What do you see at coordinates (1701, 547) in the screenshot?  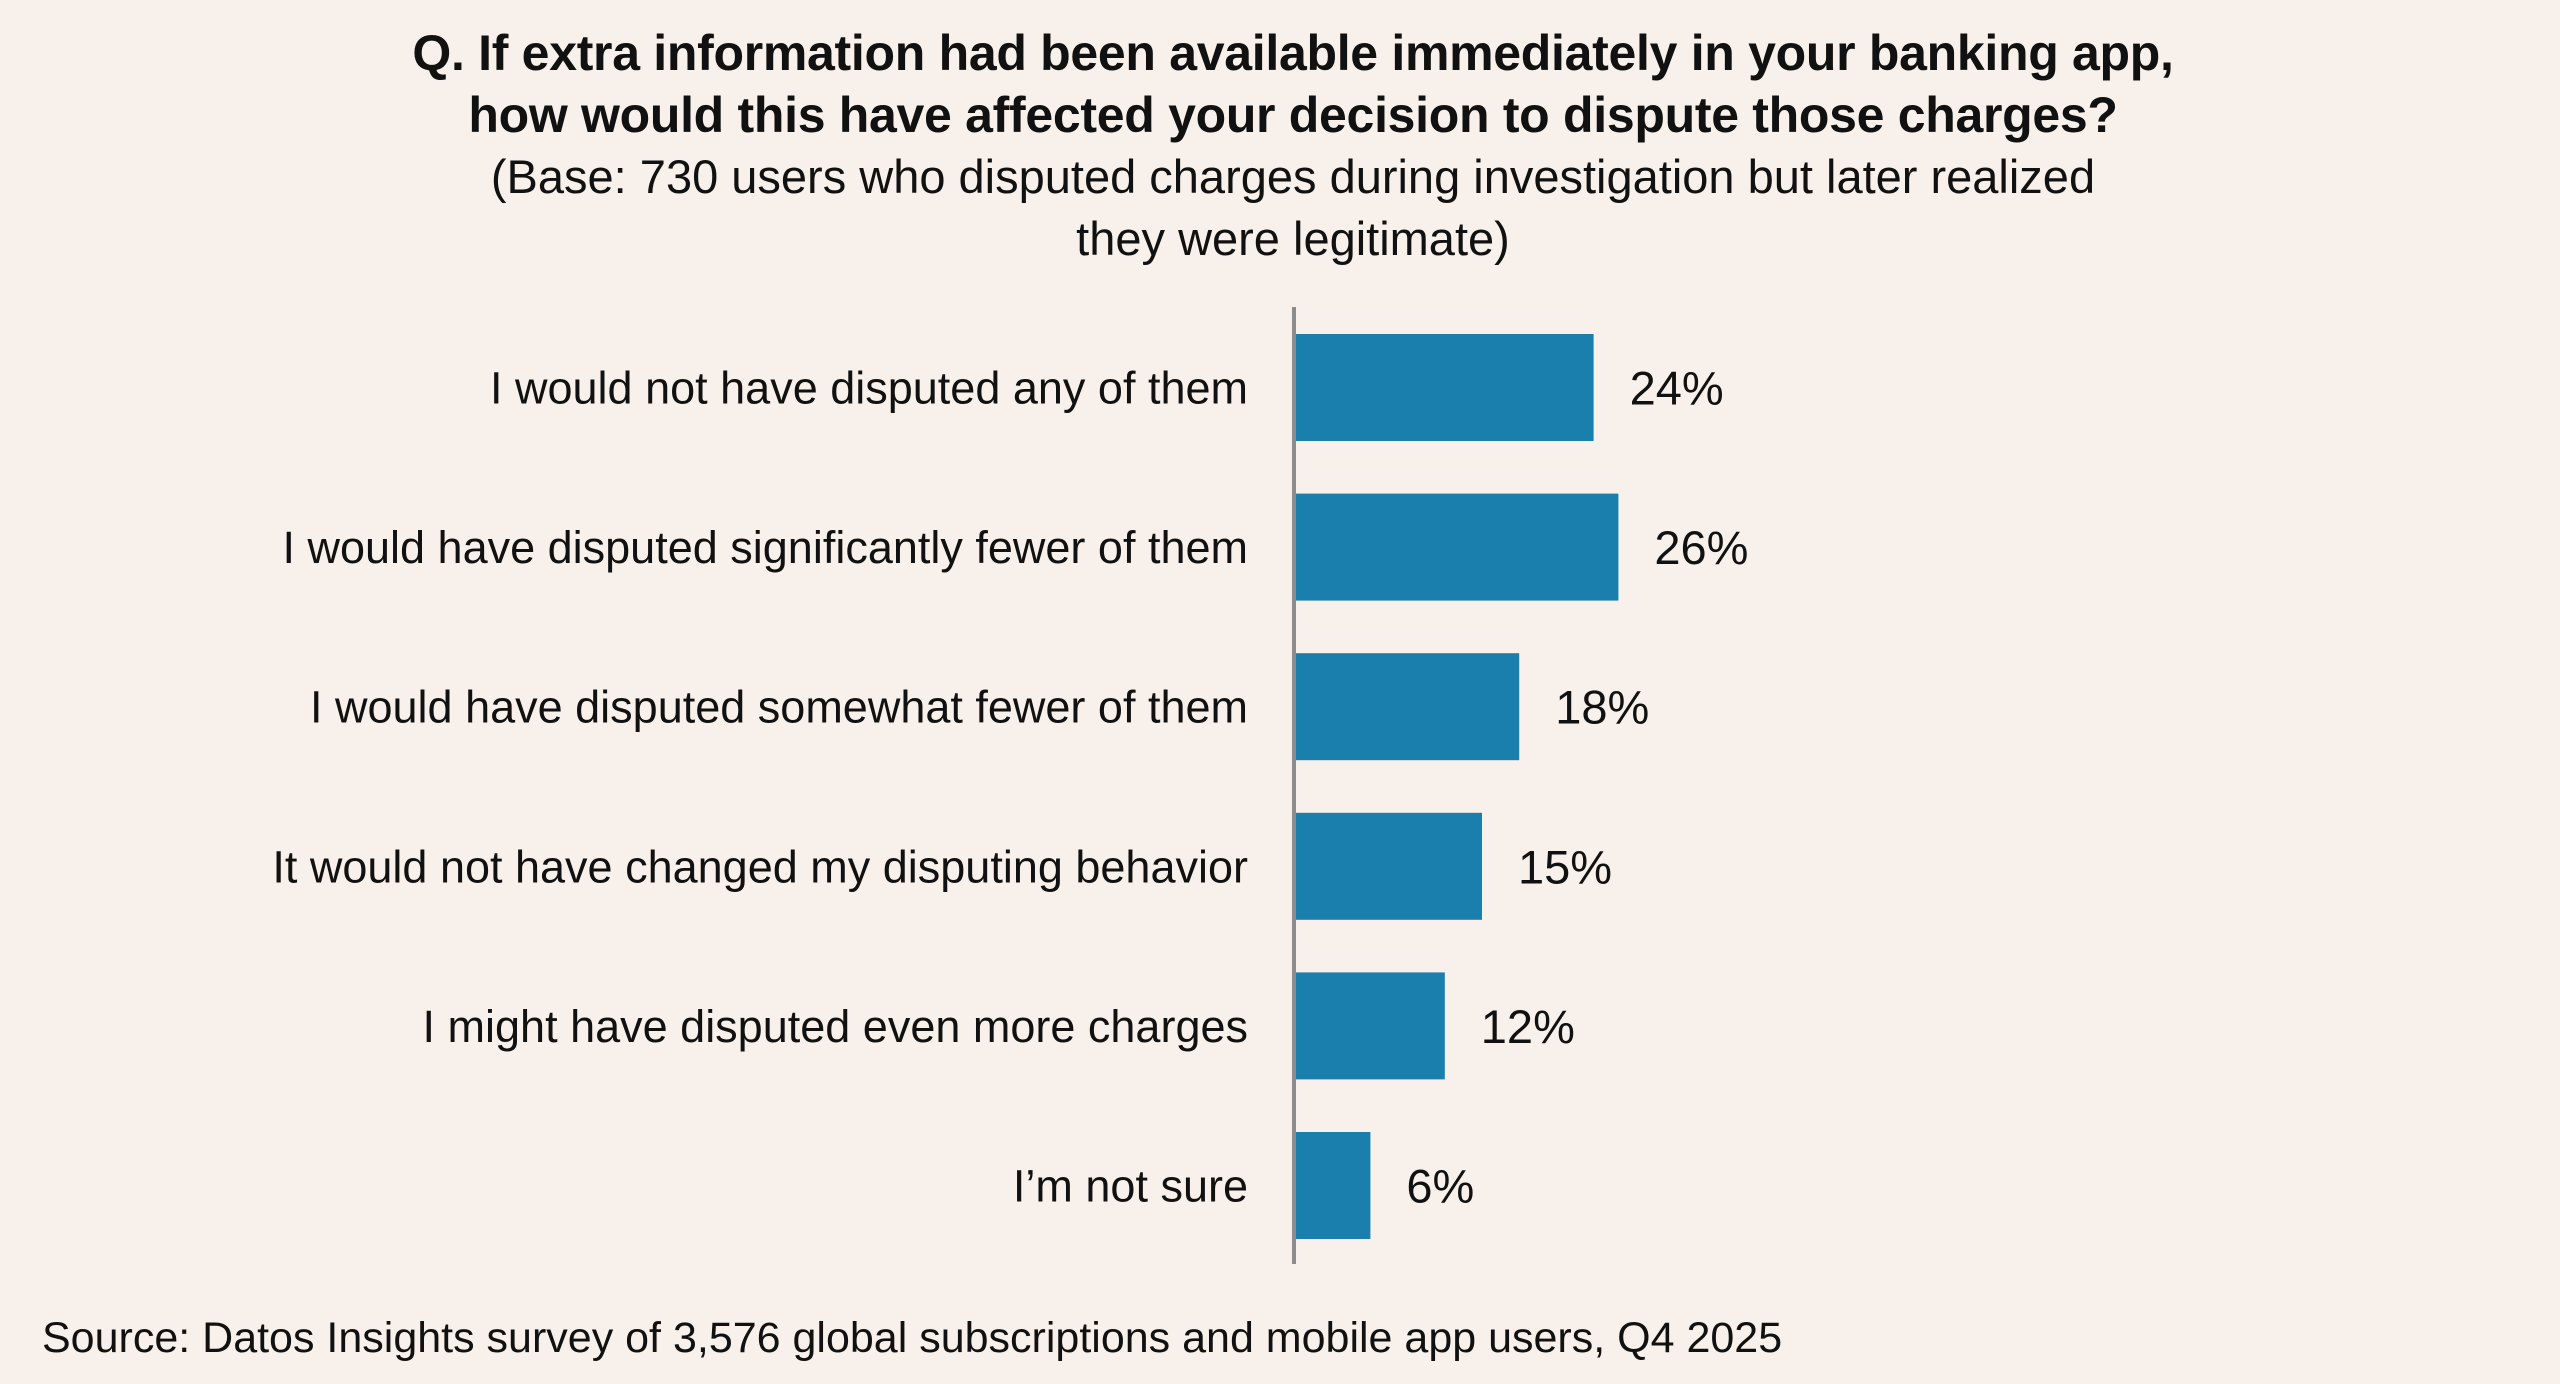 I see `data-label: 26%` at bounding box center [1701, 547].